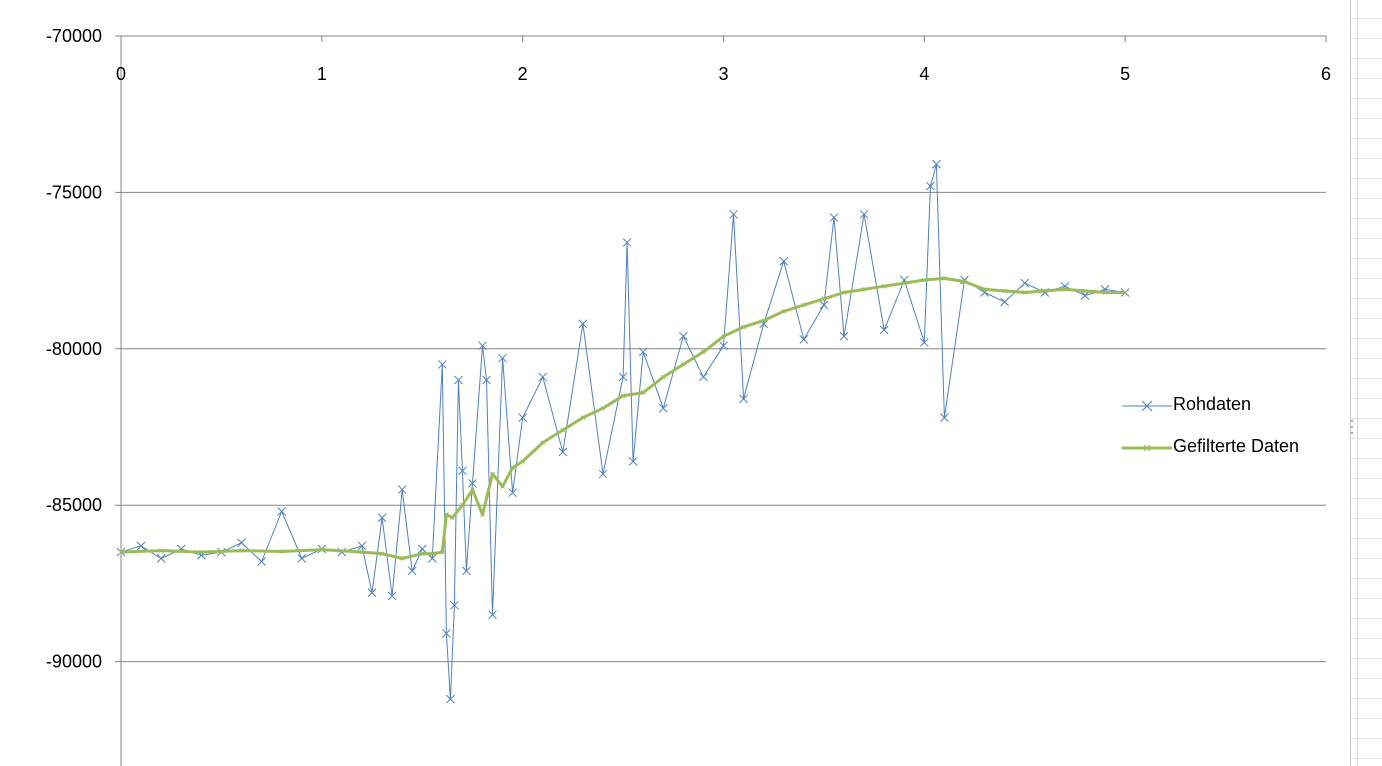  What do you see at coordinates (1357, 383) in the screenshot?
I see `sheet-column-border` at bounding box center [1357, 383].